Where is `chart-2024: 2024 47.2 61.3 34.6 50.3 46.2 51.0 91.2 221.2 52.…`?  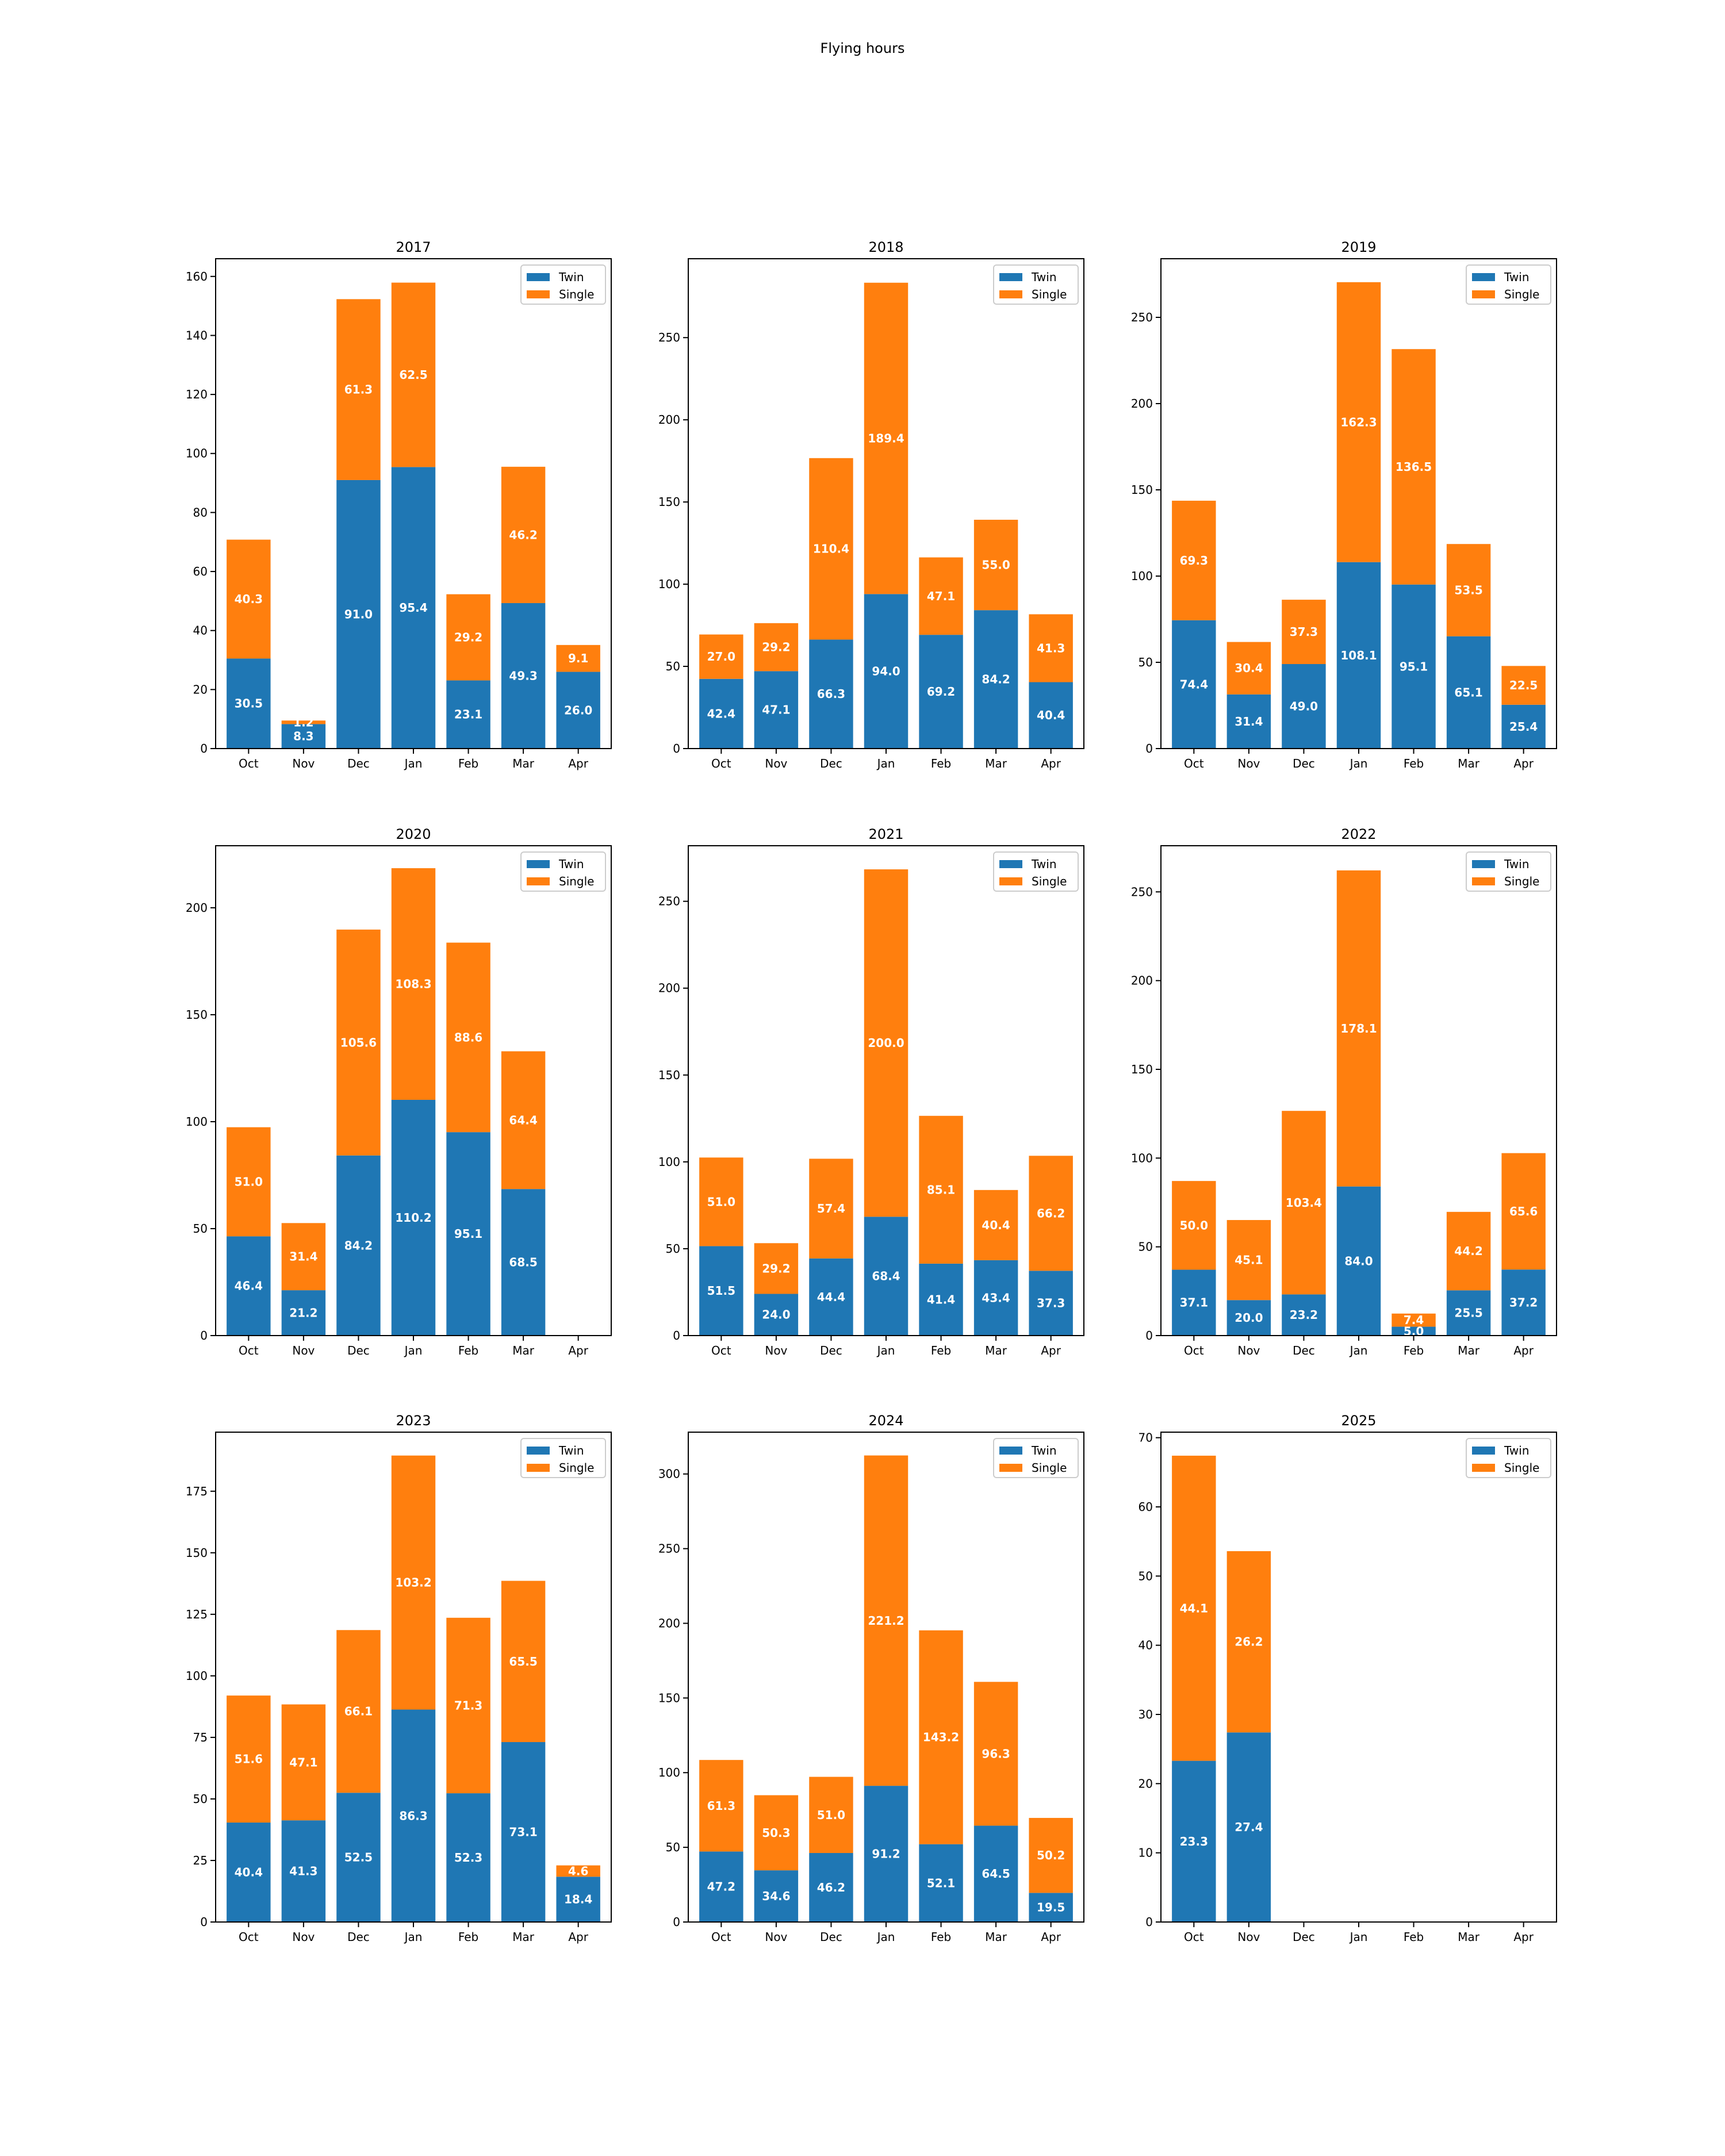 chart-2024: 2024 47.2 61.3 34.6 50.3 46.2 51.0 91.2 221.2 52.… is located at coordinates (871, 1678).